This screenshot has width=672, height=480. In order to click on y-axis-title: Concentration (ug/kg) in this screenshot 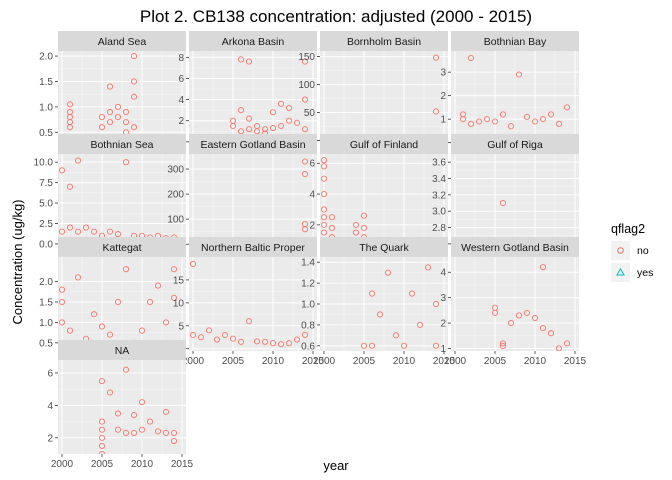, I will do `click(17, 261)`.